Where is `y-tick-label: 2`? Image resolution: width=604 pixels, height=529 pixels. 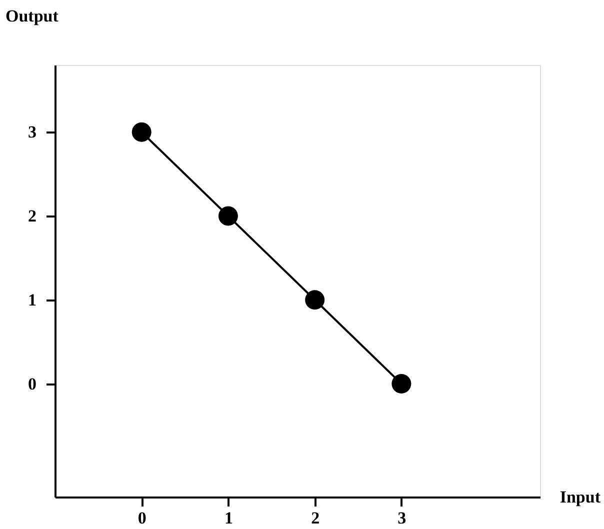
y-tick-label: 2 is located at coordinates (32, 216).